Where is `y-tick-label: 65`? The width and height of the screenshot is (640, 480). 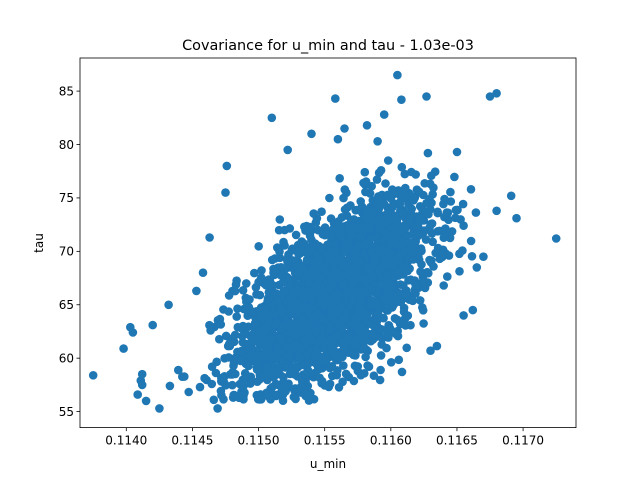 y-tick-label: 65 is located at coordinates (66, 305).